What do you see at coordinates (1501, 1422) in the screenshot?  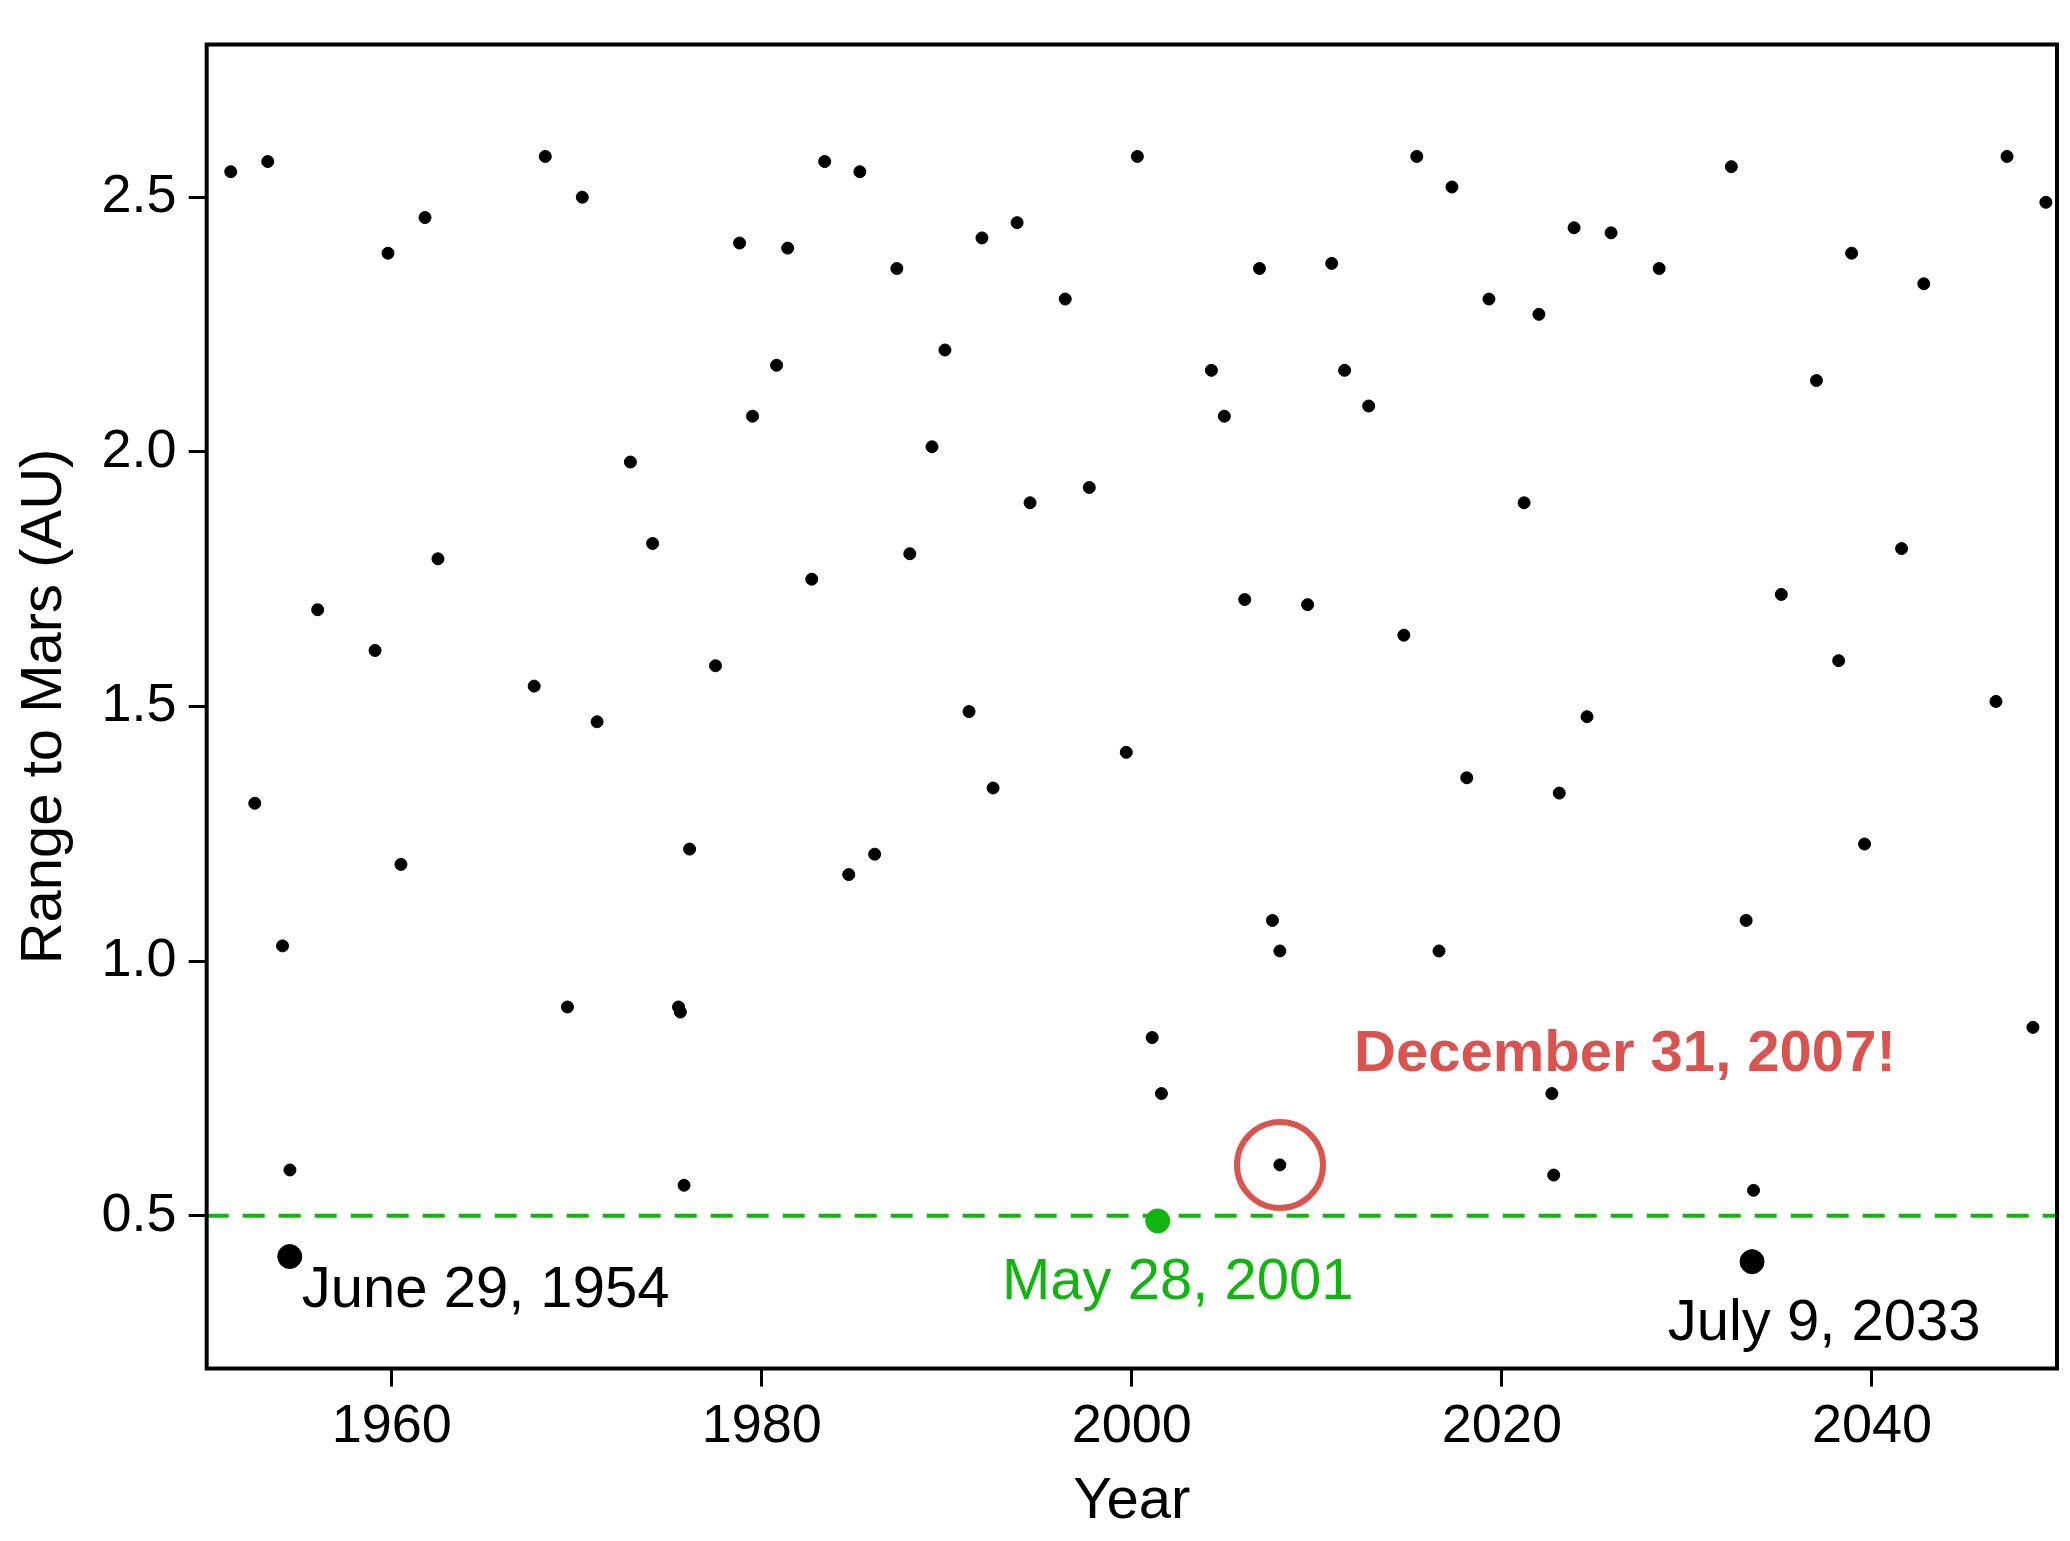 I see `x-tick-label: 2020` at bounding box center [1501, 1422].